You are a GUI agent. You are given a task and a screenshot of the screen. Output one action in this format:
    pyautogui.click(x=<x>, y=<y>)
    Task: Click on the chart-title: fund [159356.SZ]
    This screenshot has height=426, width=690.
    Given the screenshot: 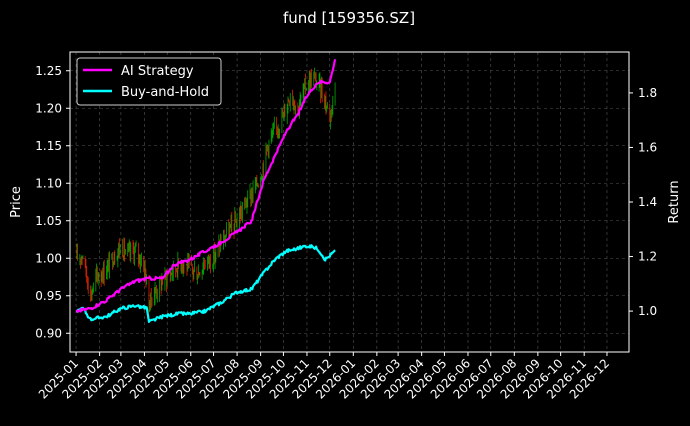 What is the action you would take?
    pyautogui.click(x=349, y=18)
    